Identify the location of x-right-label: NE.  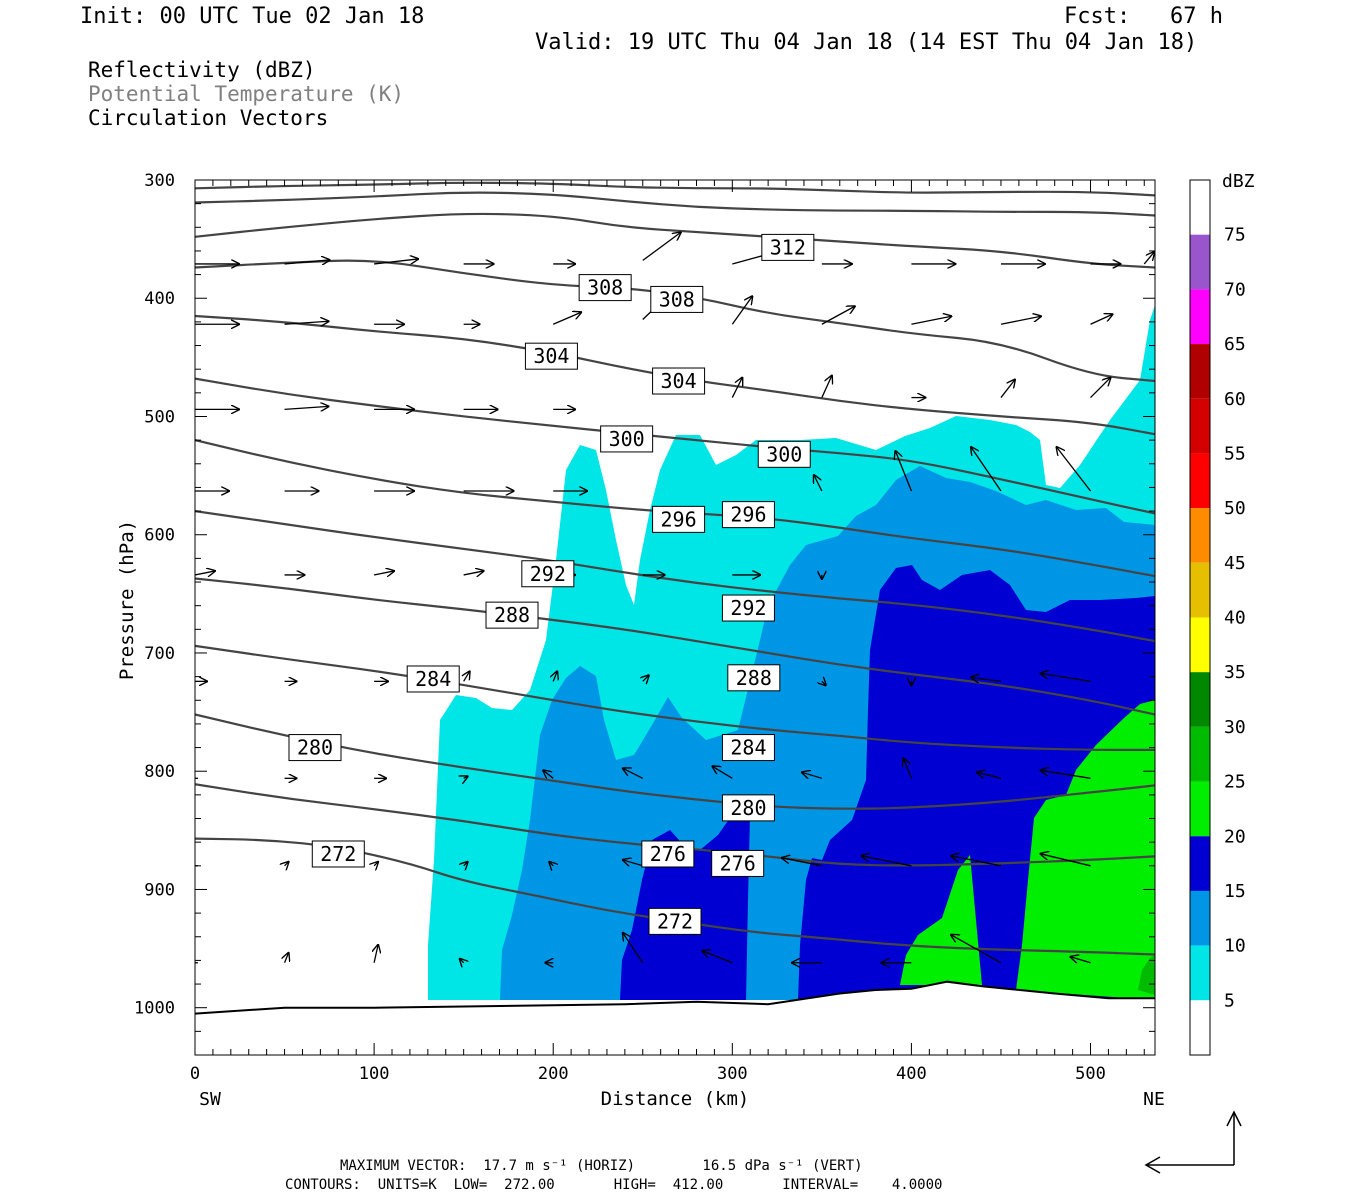
(1154, 1099).